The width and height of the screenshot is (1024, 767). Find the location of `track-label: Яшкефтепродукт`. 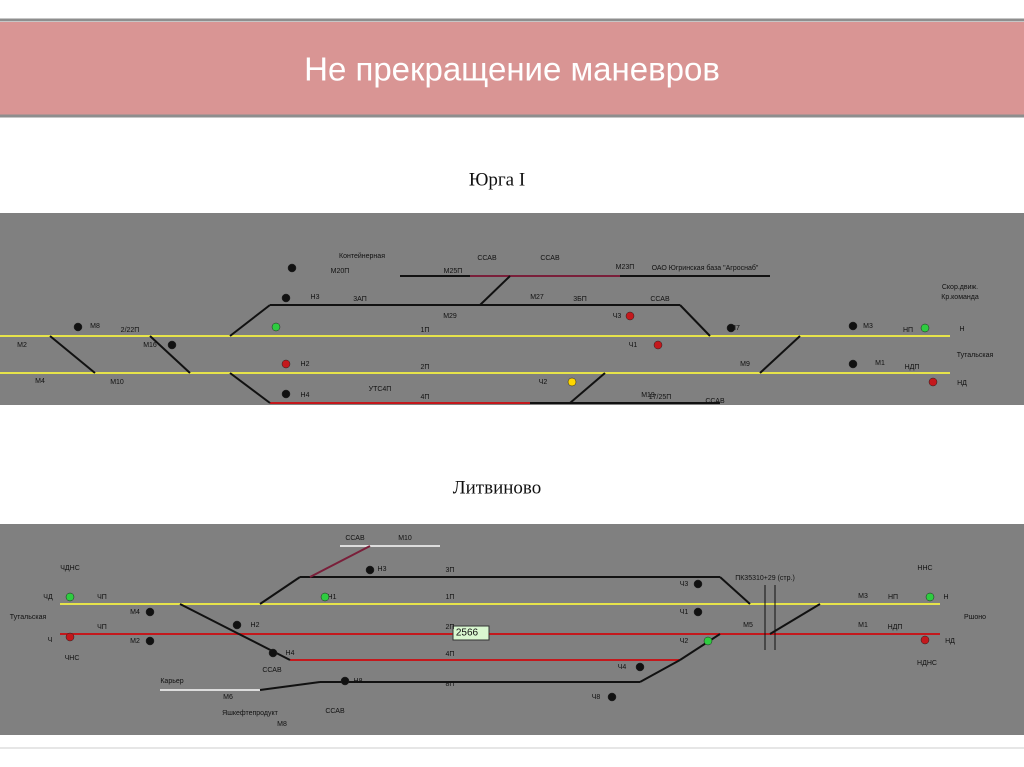

track-label: Яшкефтепродукт is located at coordinates (250, 713).